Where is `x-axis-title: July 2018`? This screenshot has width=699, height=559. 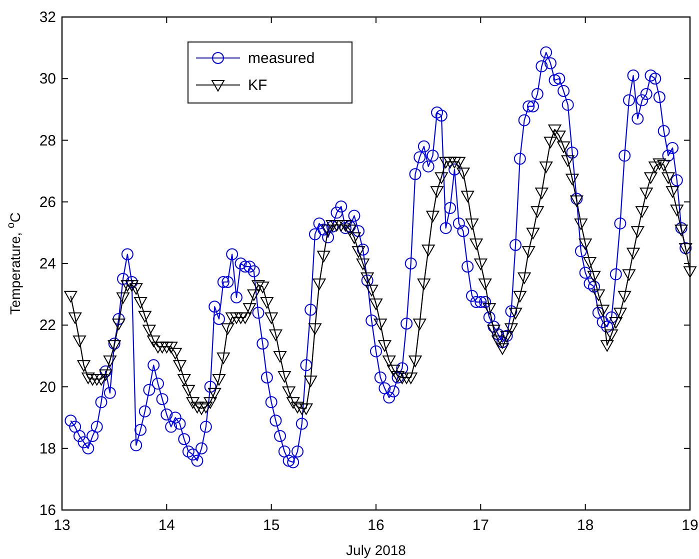 x-axis-title: July 2018 is located at coordinates (376, 550).